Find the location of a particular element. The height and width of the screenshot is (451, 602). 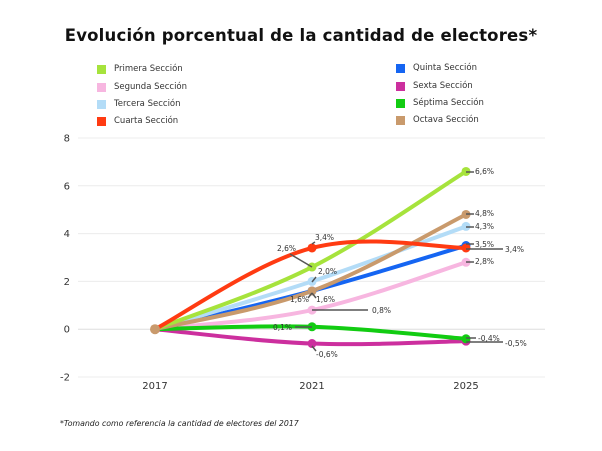

data-label: 6,6% is located at coordinates (484, 171).